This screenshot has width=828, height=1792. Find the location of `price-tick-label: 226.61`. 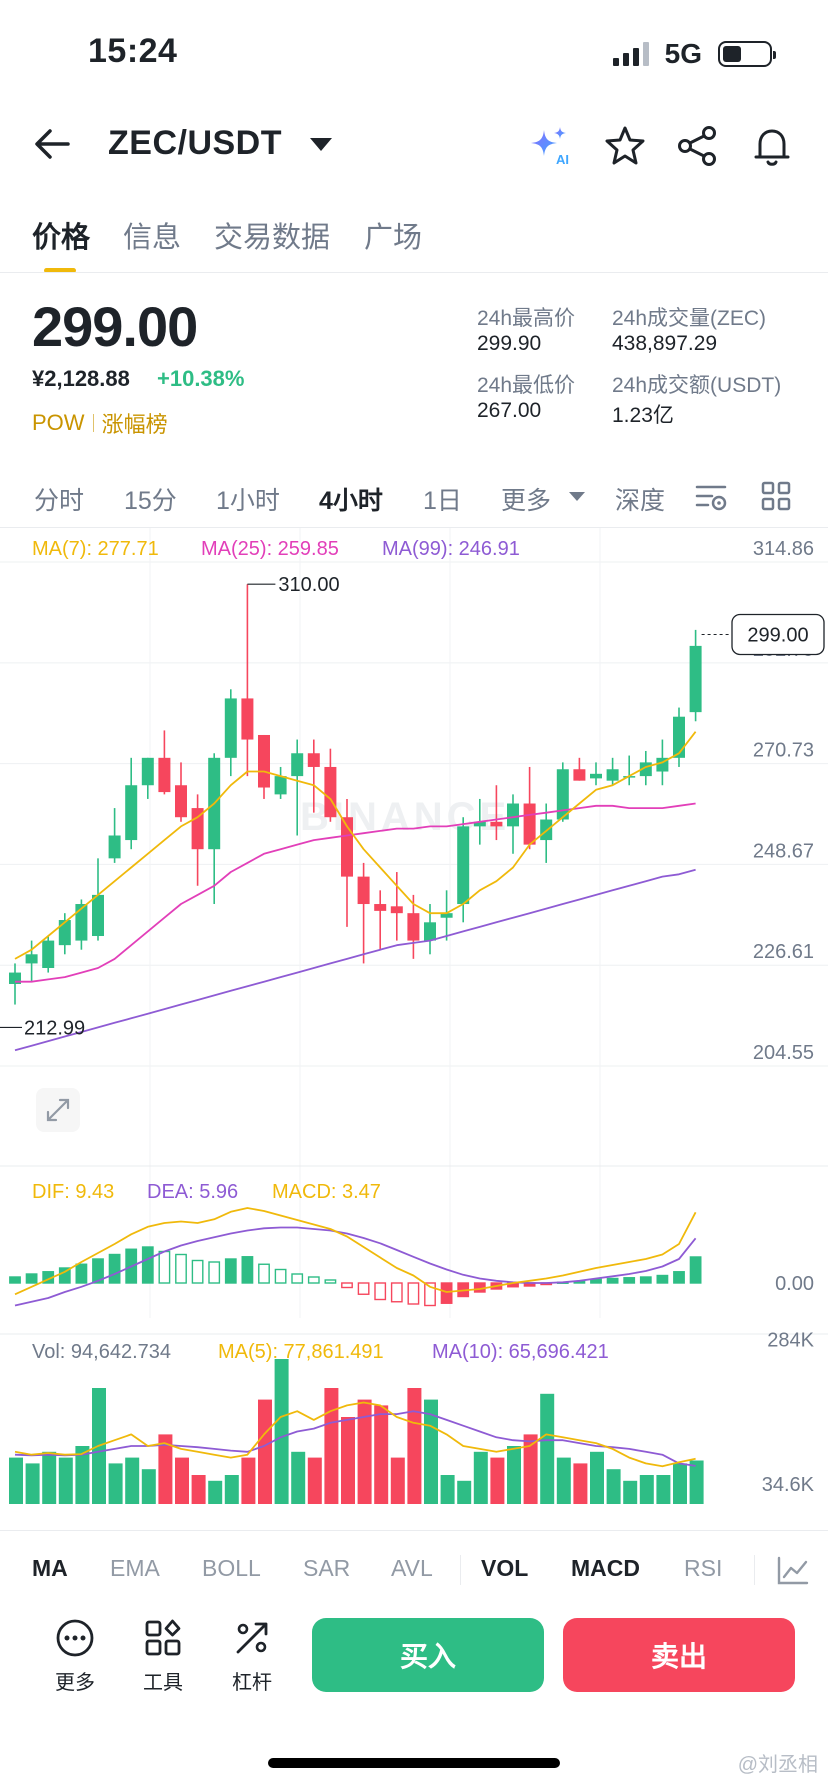

price-tick-label: 226.61 is located at coordinates (783, 952).